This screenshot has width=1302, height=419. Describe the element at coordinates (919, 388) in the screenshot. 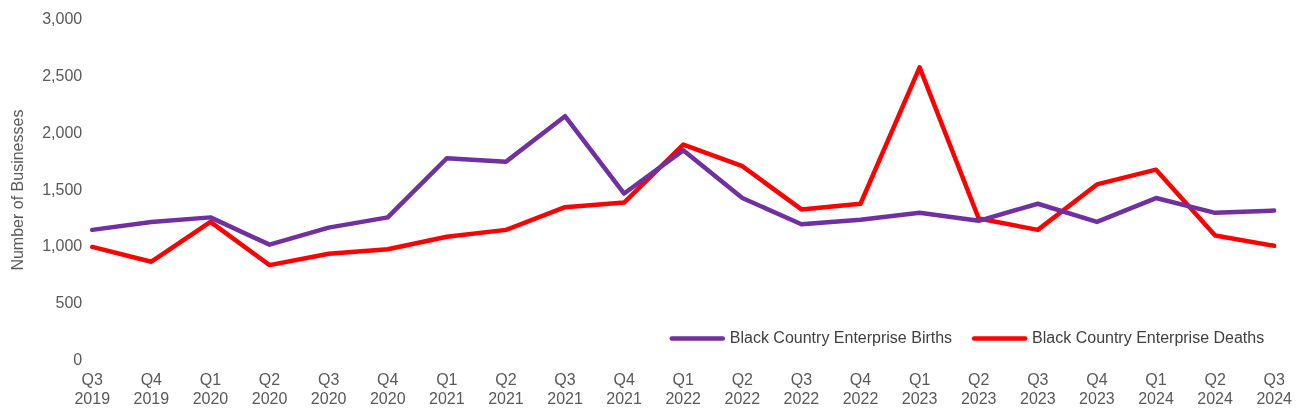

I see `x-tick-label: Q1 2023` at that location.